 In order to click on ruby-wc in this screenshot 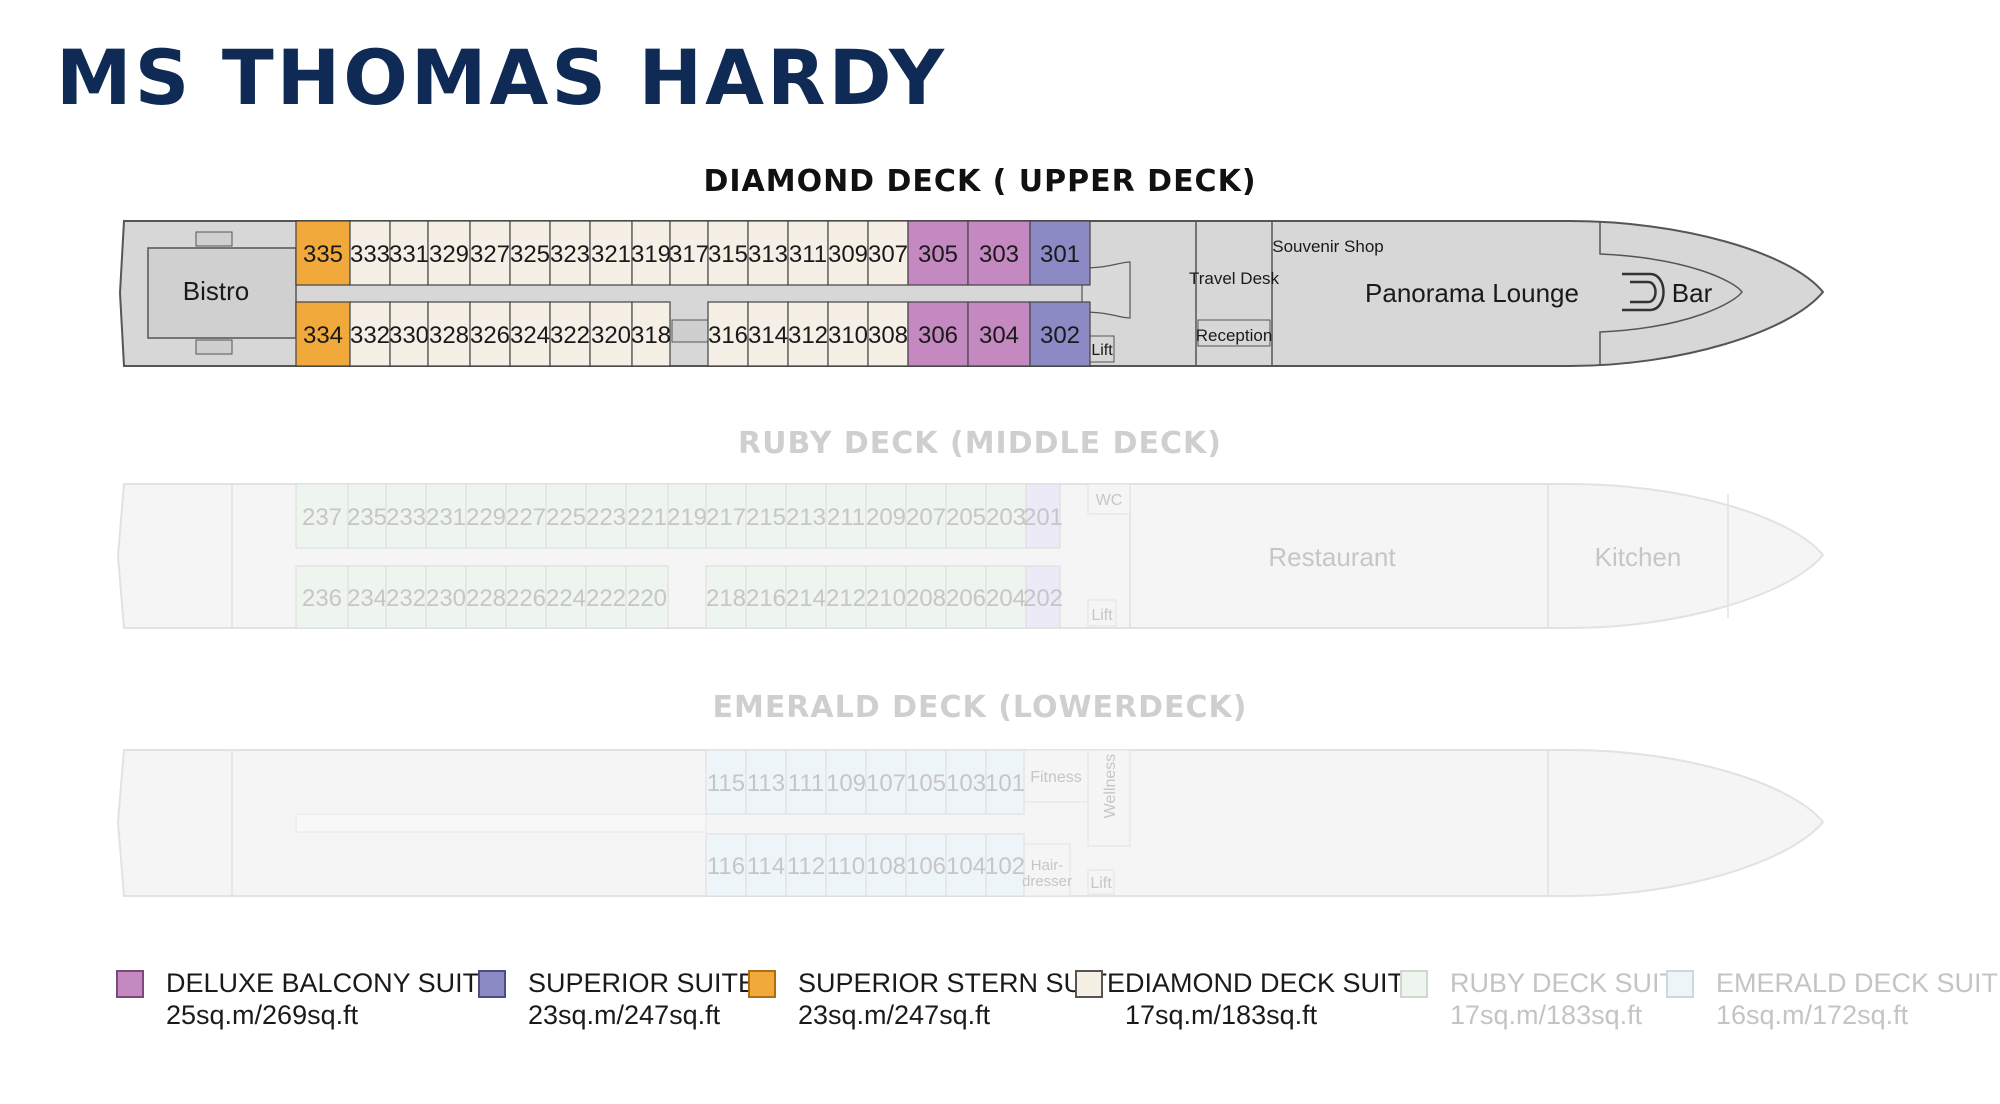, I will do `click(1109, 499)`.